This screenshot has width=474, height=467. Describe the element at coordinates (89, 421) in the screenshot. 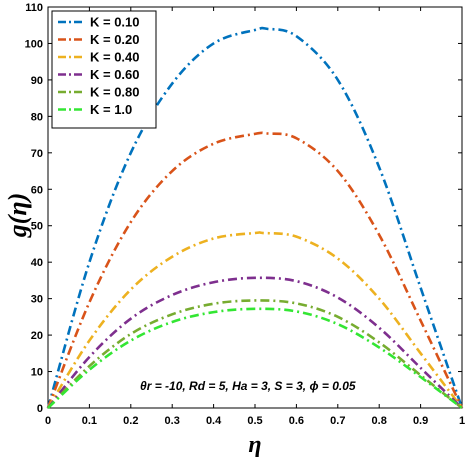

I see `x-tick-label: 0.1` at that location.